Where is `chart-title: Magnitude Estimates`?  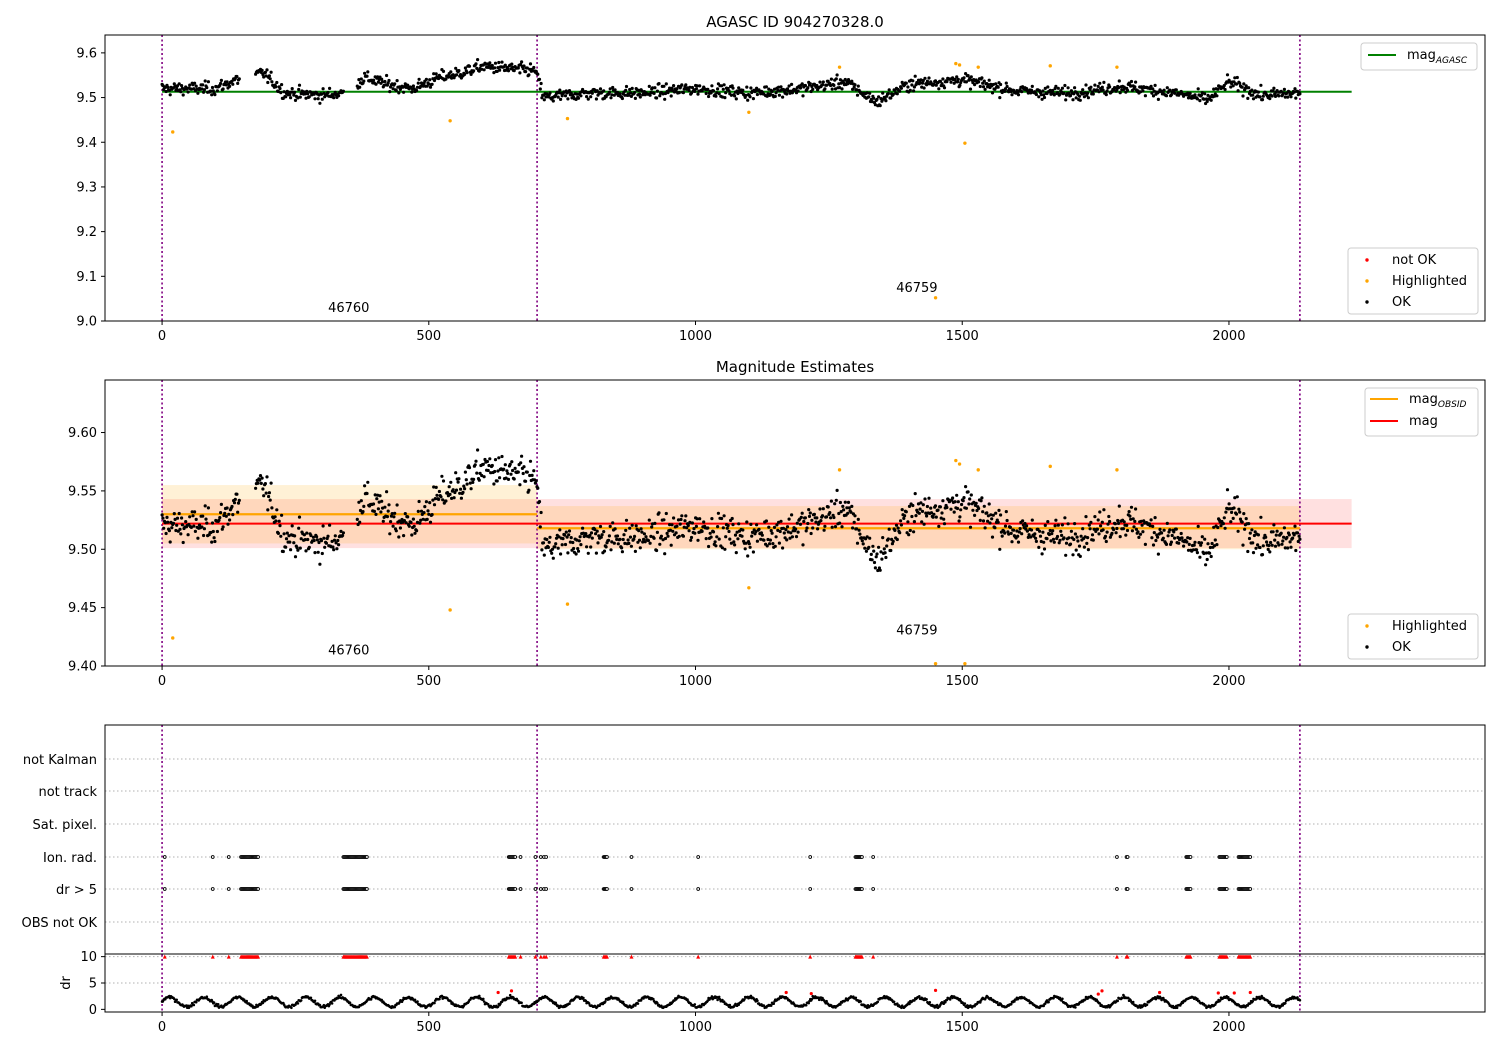 chart-title: Magnitude Estimates is located at coordinates (795, 367).